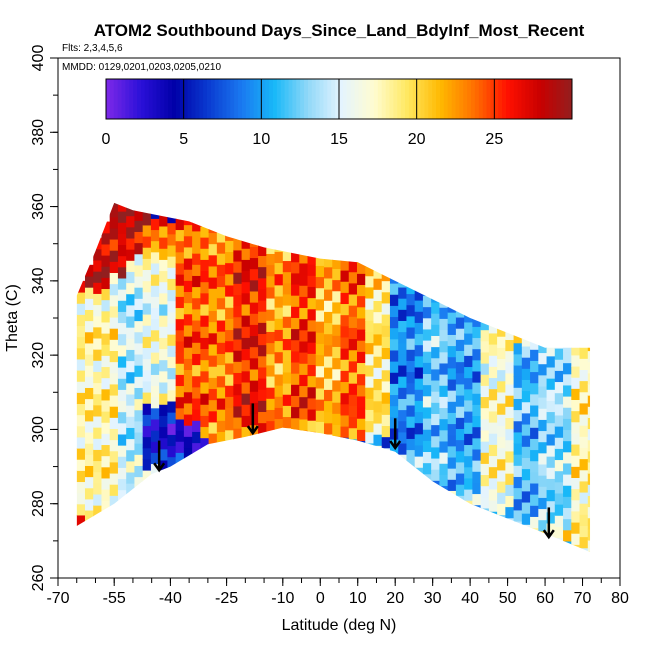  What do you see at coordinates (548, 534) in the screenshot?
I see `arrow-head` at bounding box center [548, 534].